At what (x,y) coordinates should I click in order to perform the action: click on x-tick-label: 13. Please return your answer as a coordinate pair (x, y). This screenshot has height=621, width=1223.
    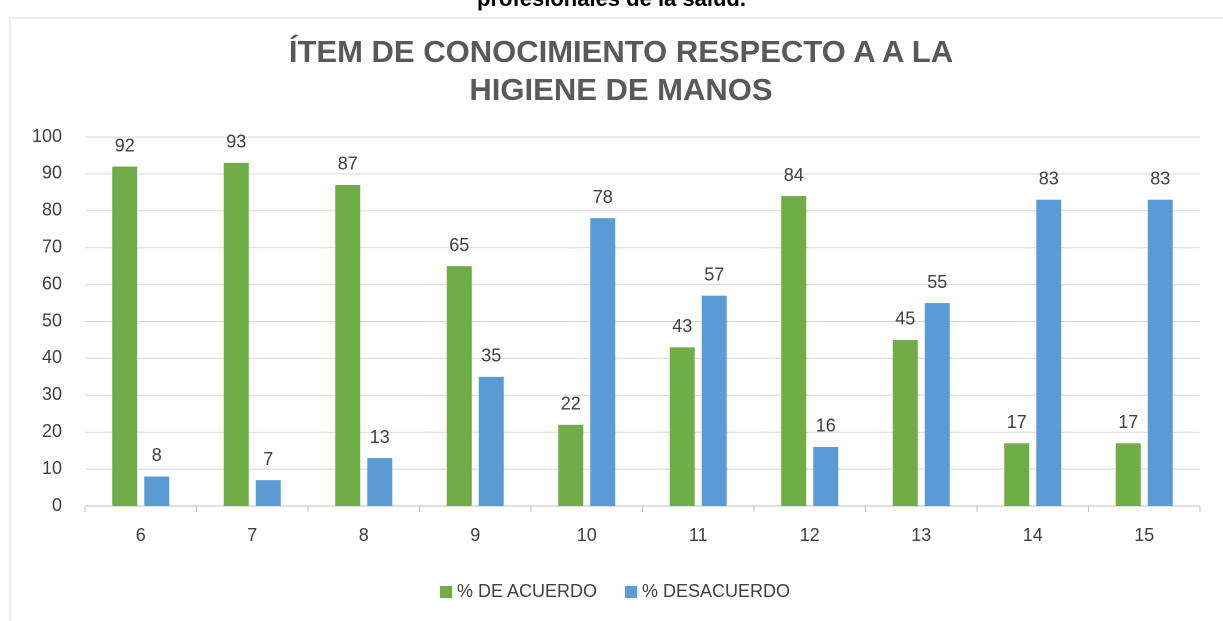
    Looking at the image, I should click on (921, 535).